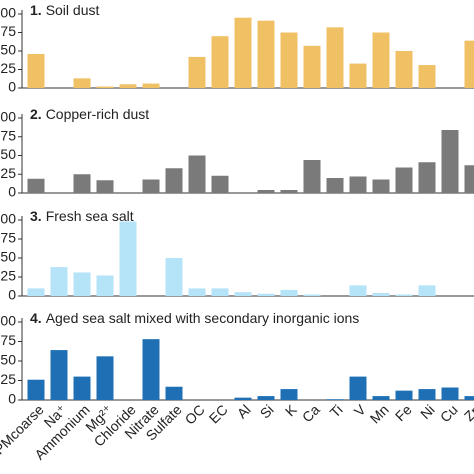 This screenshot has width=474, height=474. What do you see at coordinates (195, 414) in the screenshot?
I see `x-tick-label: OC` at bounding box center [195, 414].